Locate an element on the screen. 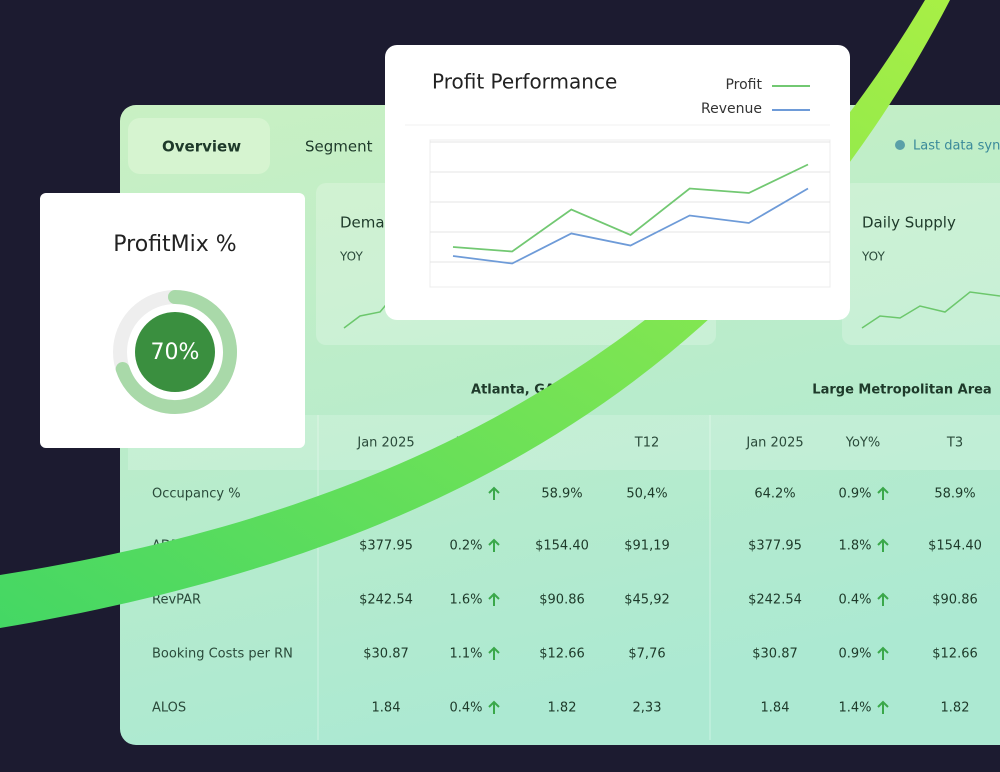  group-header: Atlanta, GA is located at coordinates (513, 390).